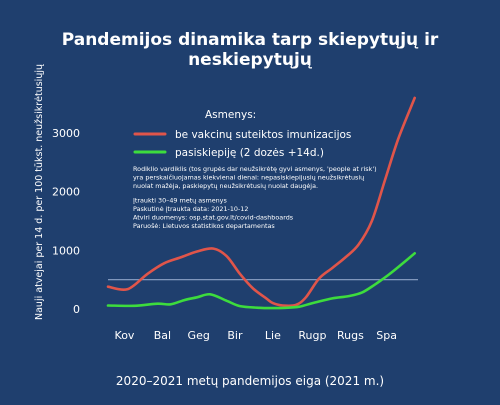 Image resolution: width=500 pixels, height=405 pixels. Describe the element at coordinates (230, 115) in the screenshot. I see `legend-title: Asmenys:` at that location.